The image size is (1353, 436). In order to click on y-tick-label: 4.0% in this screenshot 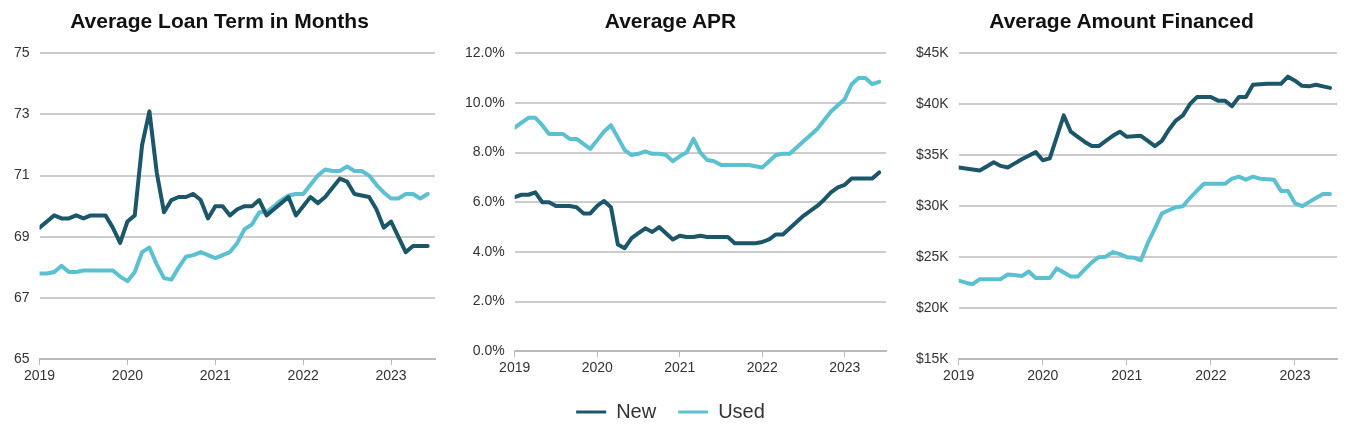, I will do `click(488, 250)`.